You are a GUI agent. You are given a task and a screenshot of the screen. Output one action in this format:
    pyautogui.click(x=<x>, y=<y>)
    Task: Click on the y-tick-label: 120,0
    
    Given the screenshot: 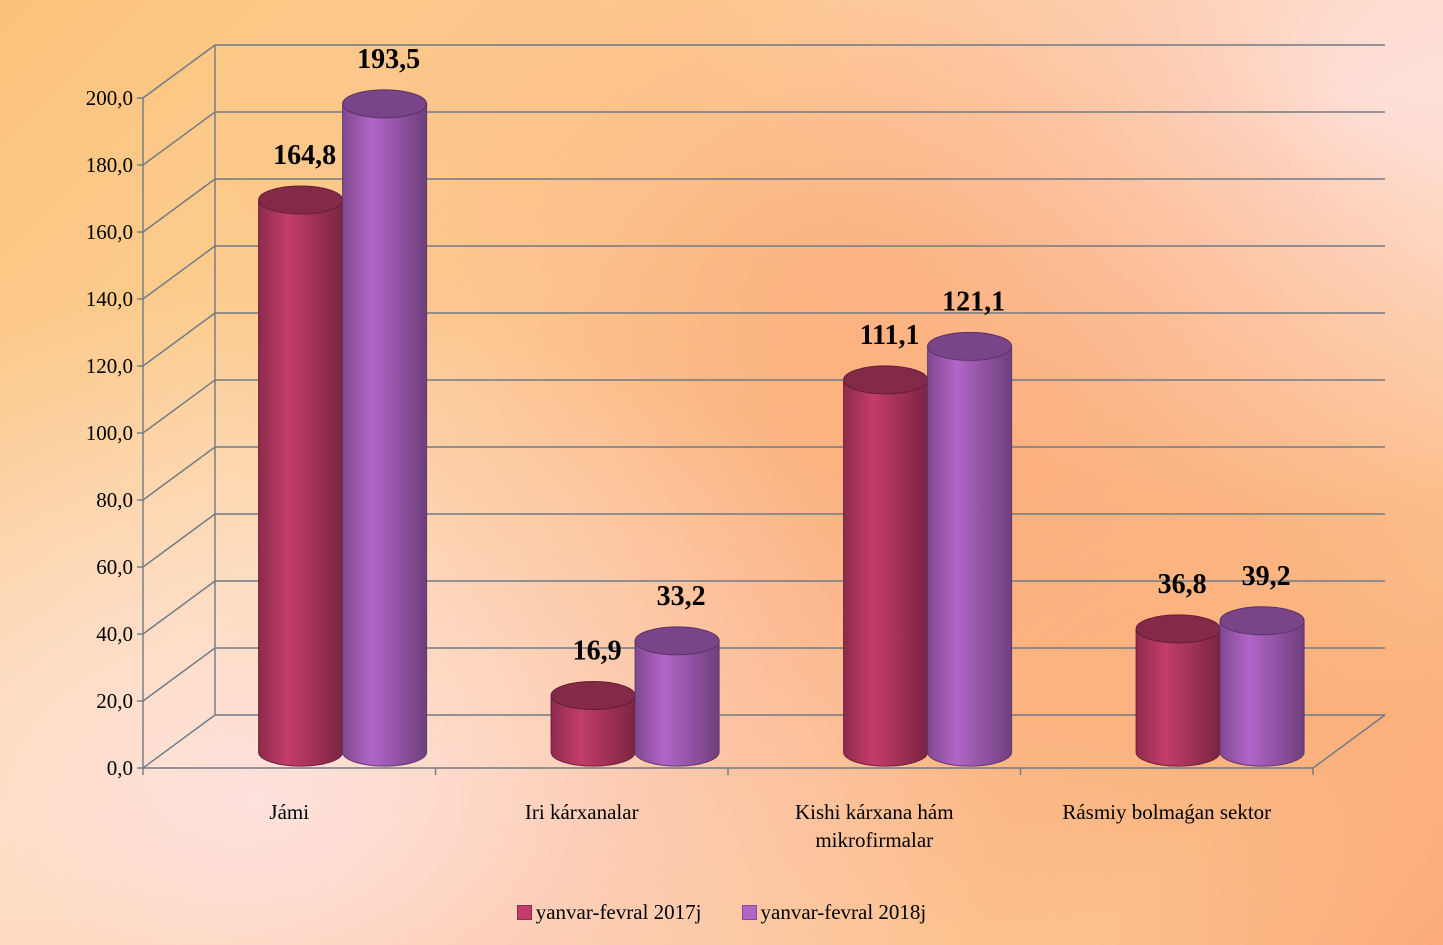 What is the action you would take?
    pyautogui.click(x=109, y=366)
    